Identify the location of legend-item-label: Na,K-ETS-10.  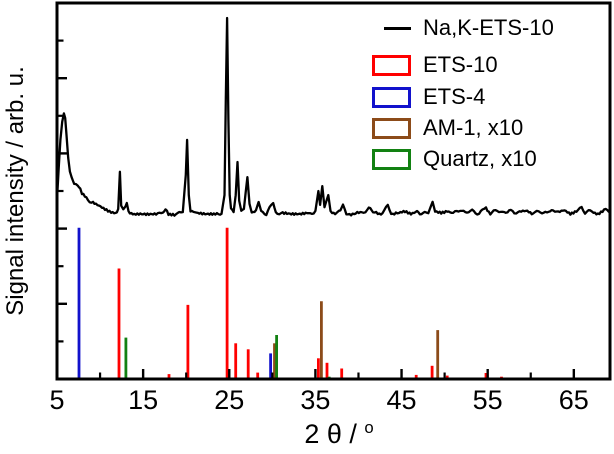
(488, 27).